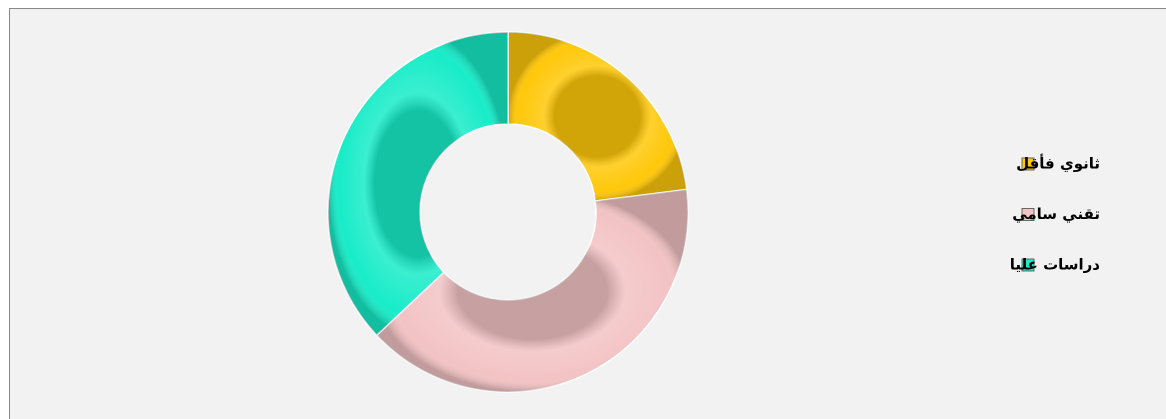  I want to click on legend-label: دراسات عليا, so click(1055, 265).